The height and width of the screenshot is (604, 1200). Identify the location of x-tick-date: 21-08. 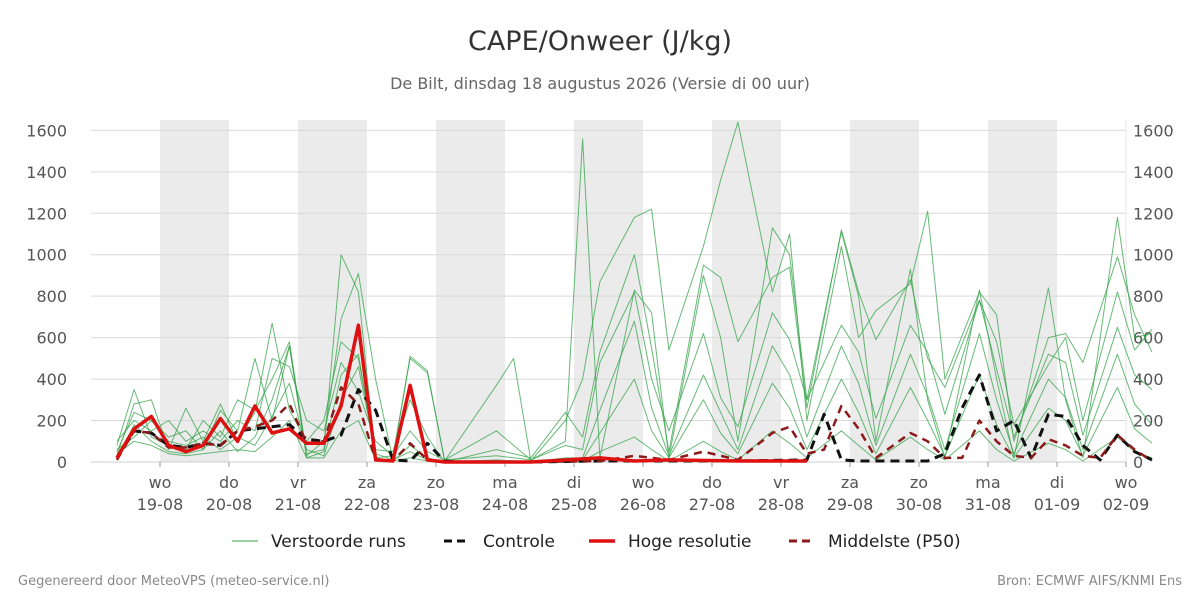
(298, 504).